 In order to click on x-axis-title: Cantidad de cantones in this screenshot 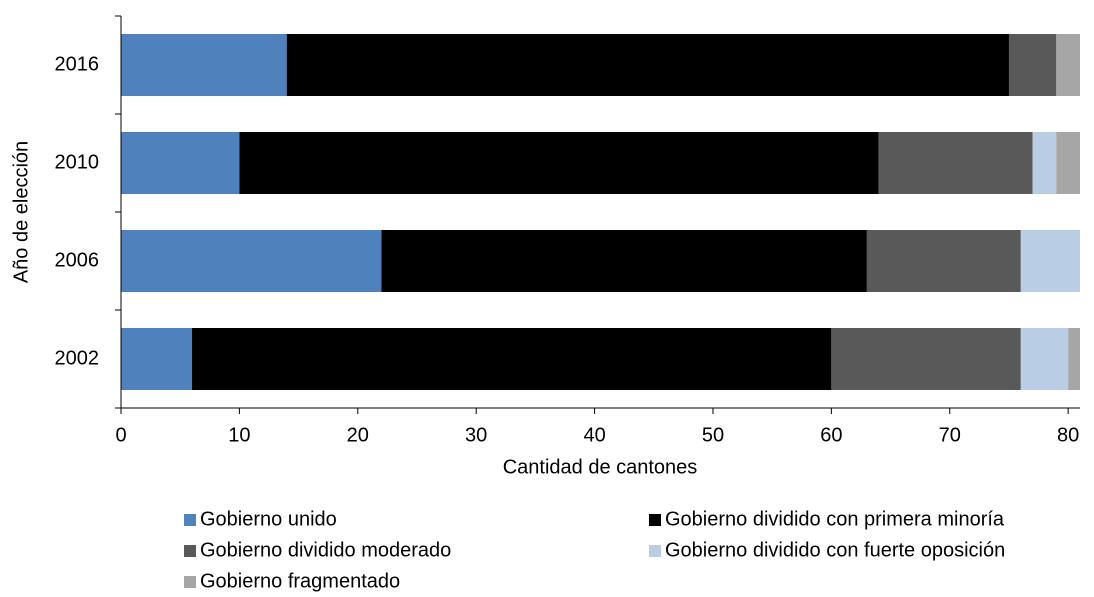, I will do `click(600, 467)`.